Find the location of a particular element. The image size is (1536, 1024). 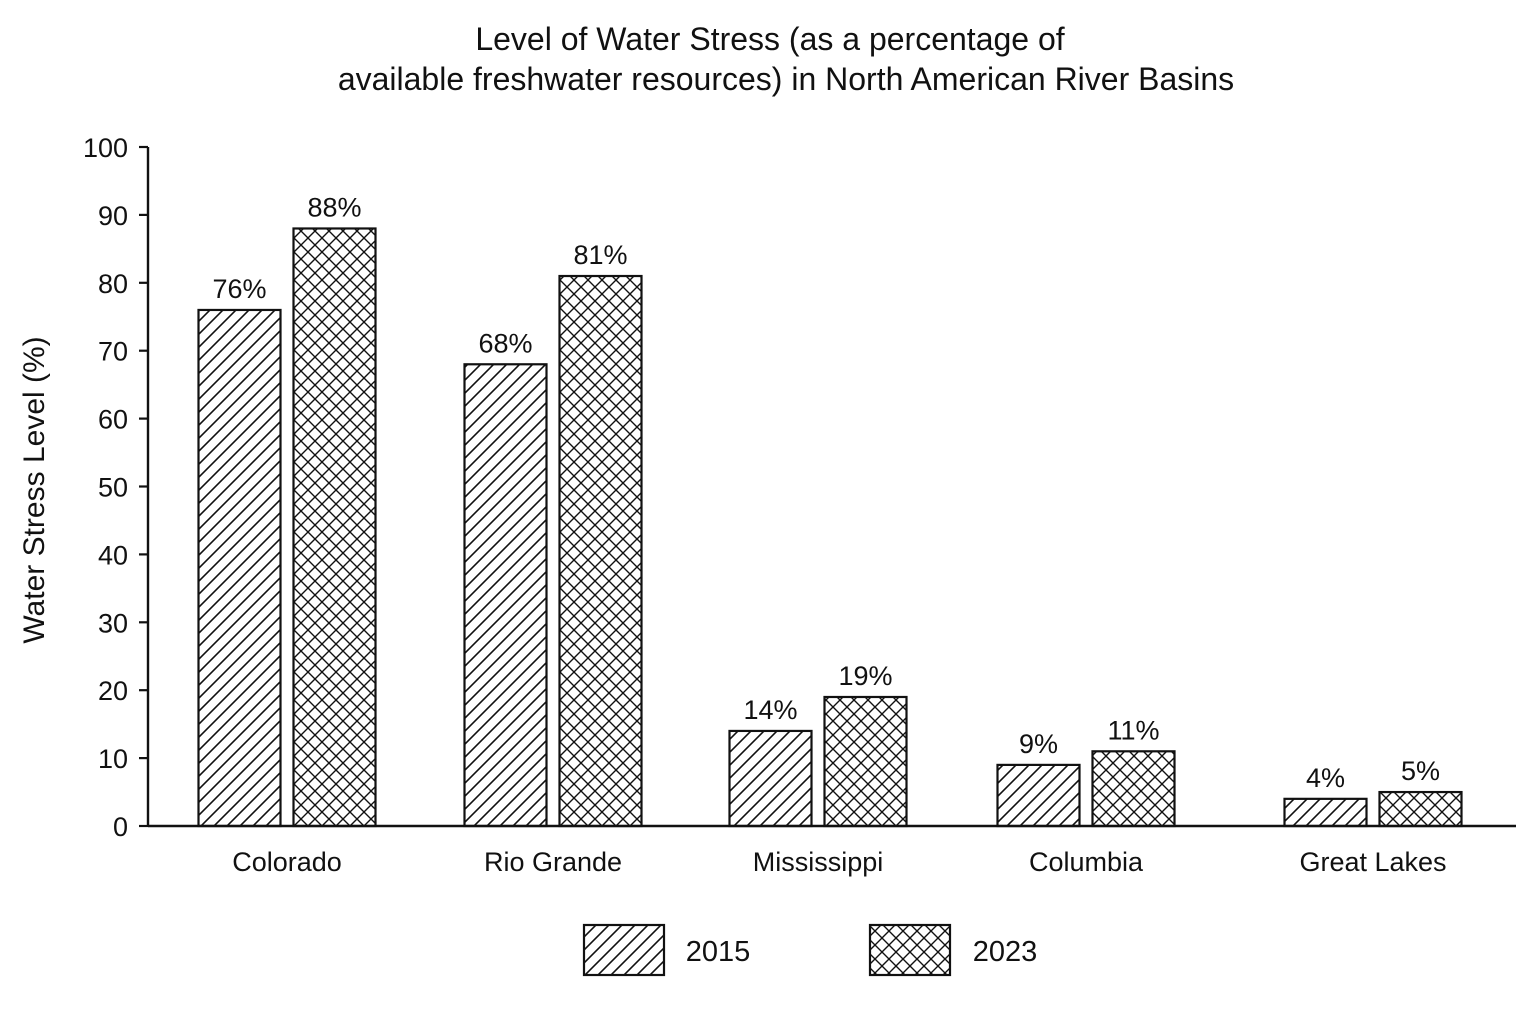

y-tick-label: 70 is located at coordinates (113, 352).